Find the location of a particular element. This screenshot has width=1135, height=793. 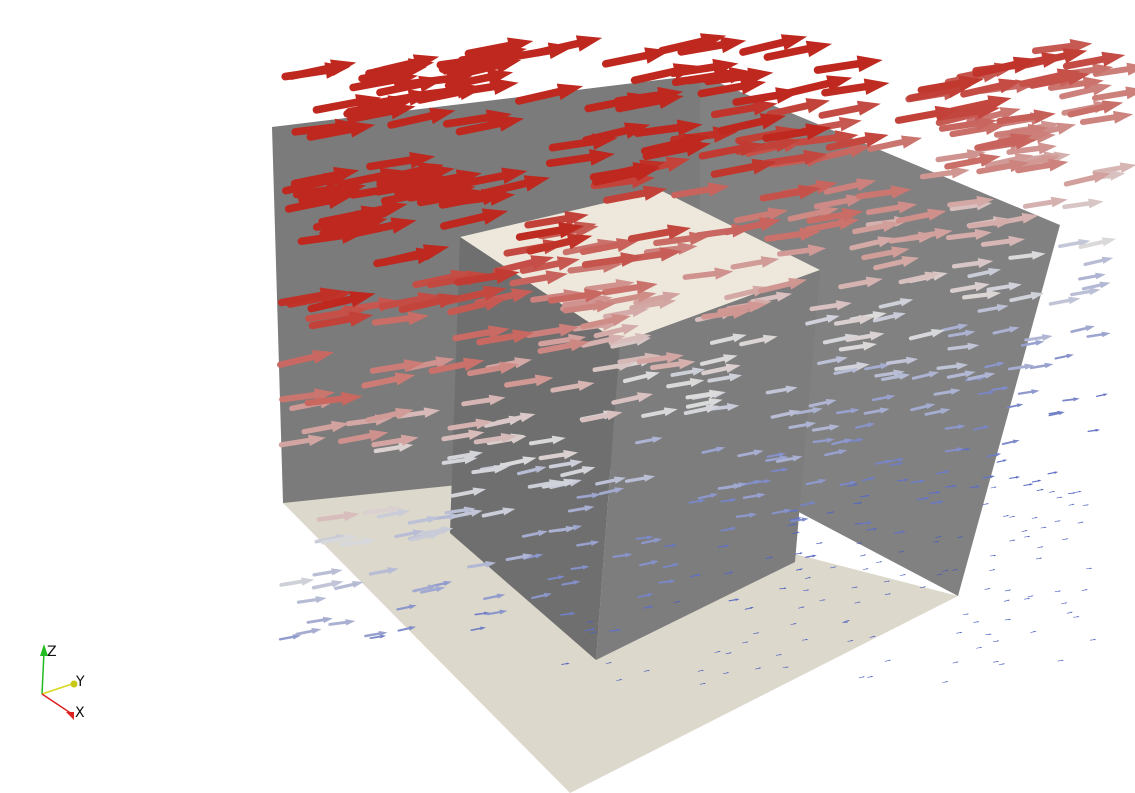

x-axis-line is located at coordinates (57, 704).